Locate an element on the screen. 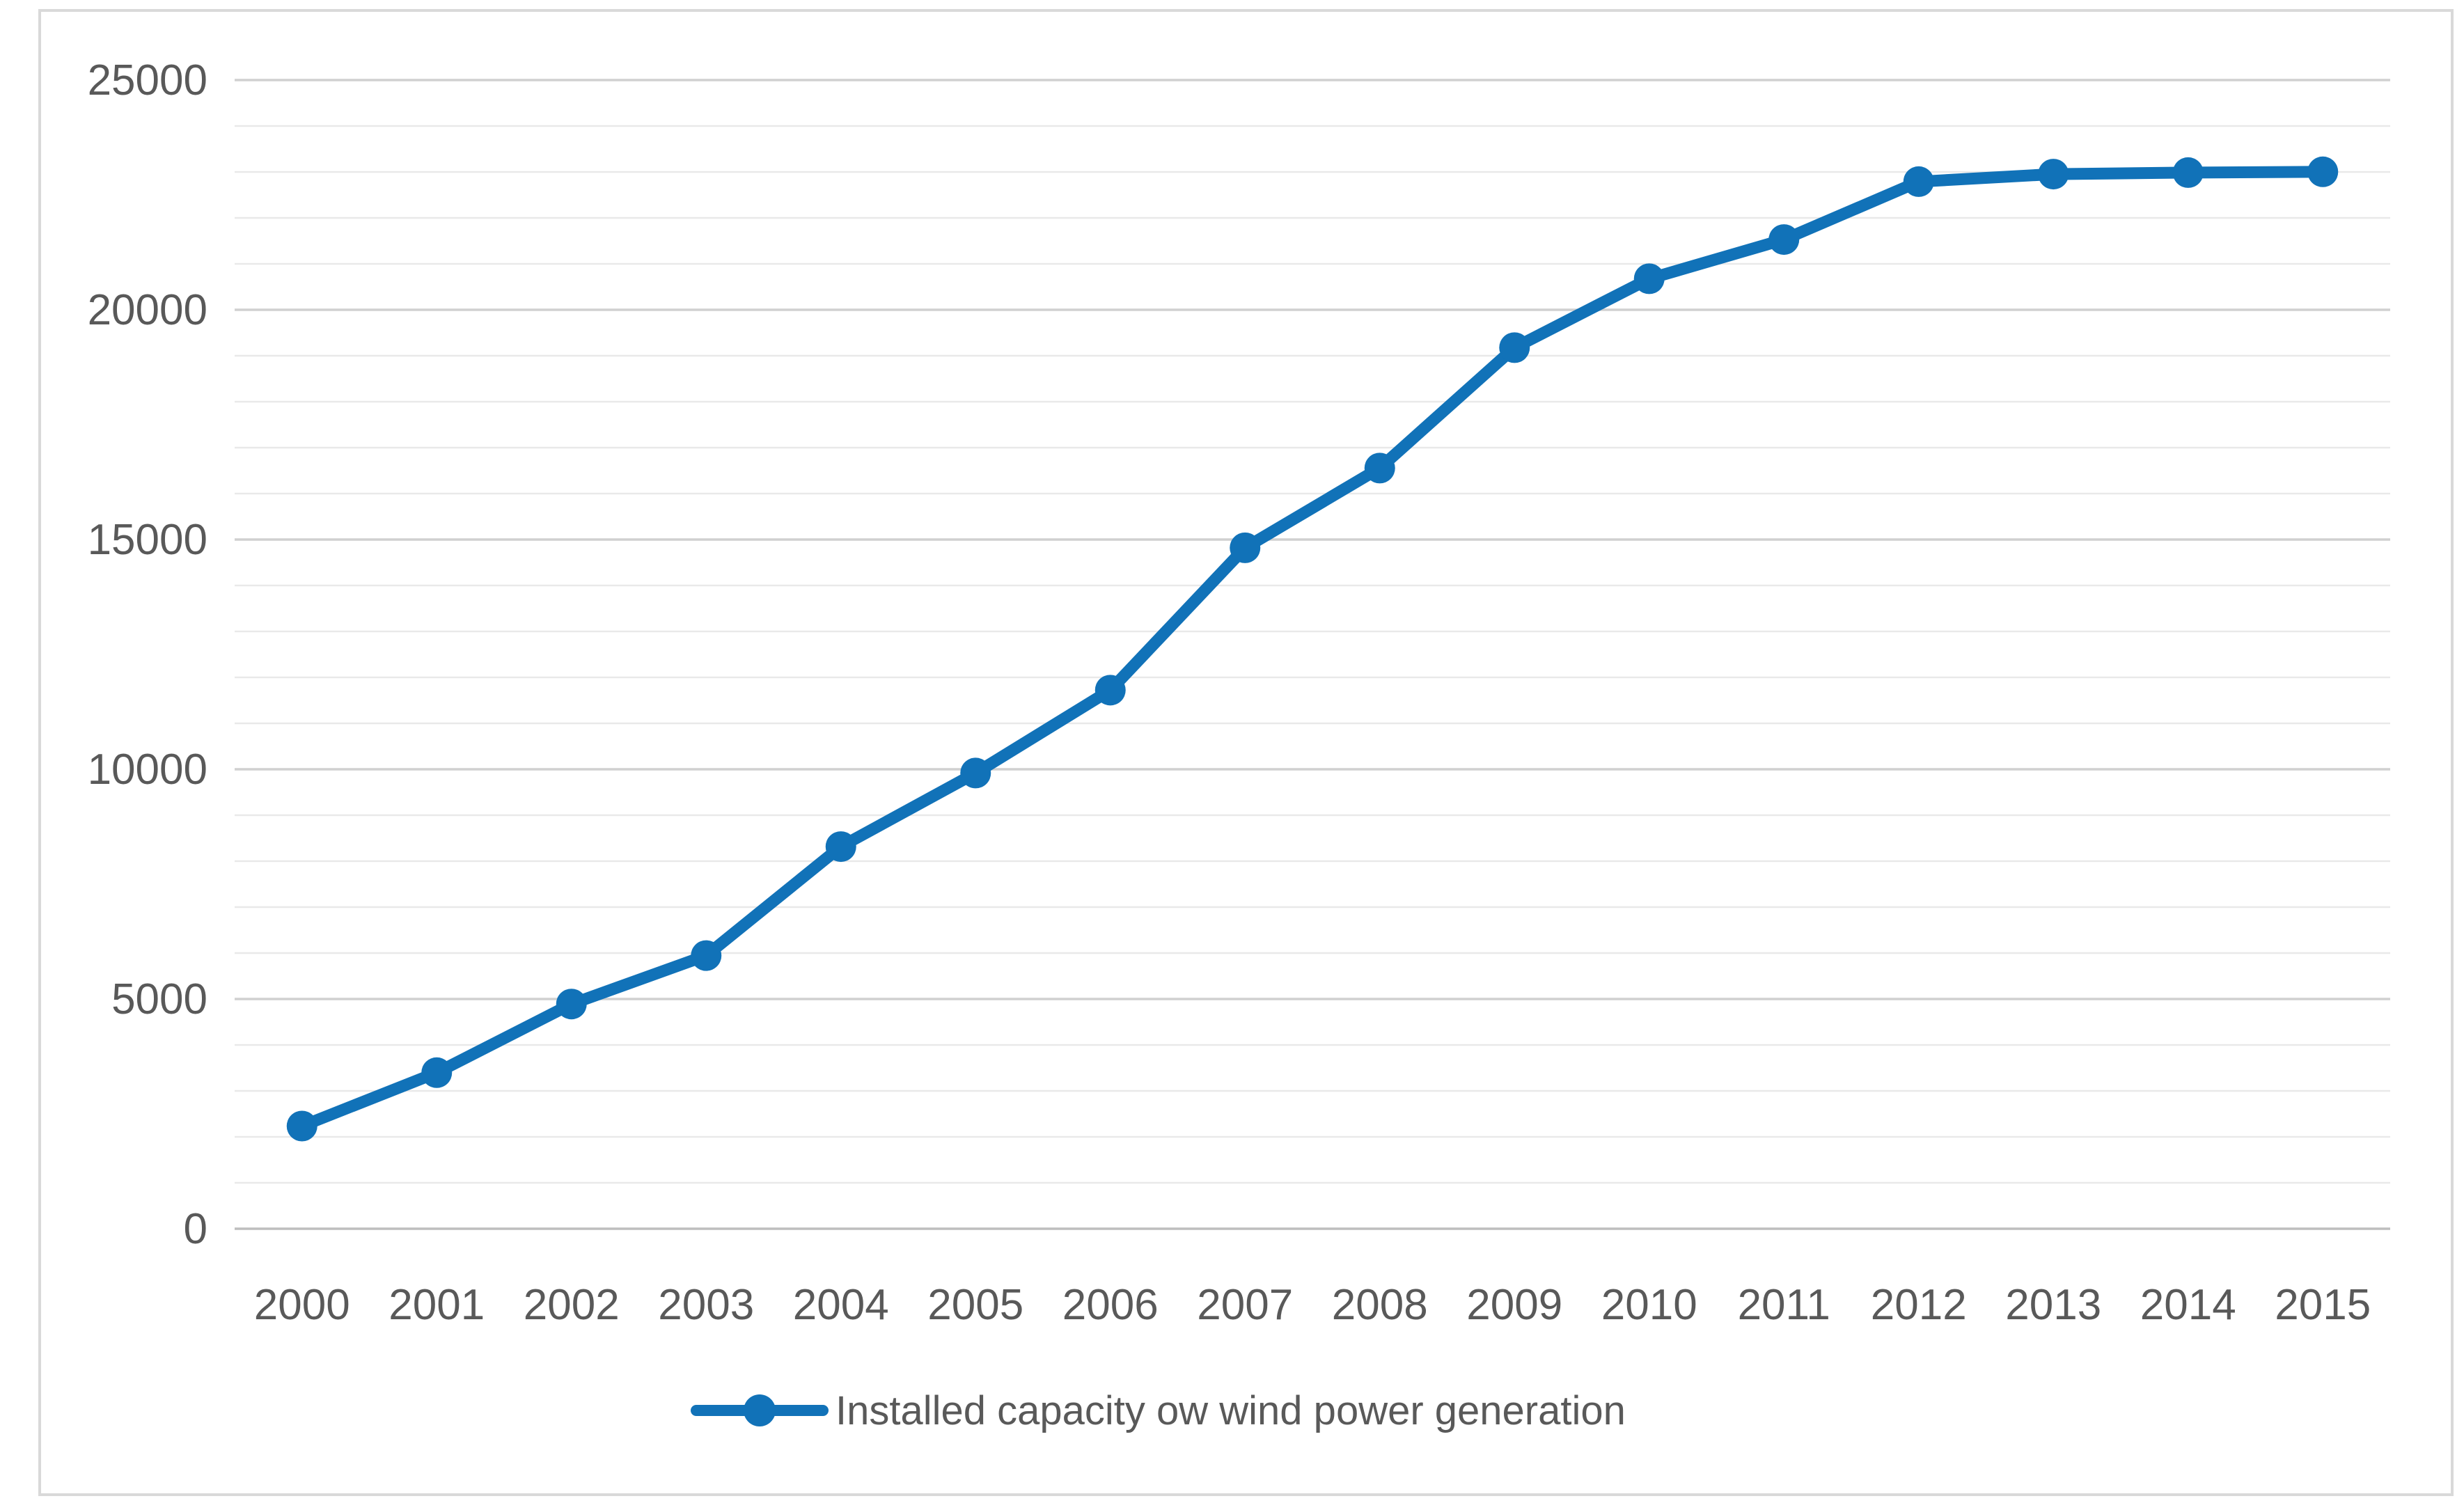 The width and height of the screenshot is (2464, 1510). x-tick-label: 2008 is located at coordinates (1380, 1305).